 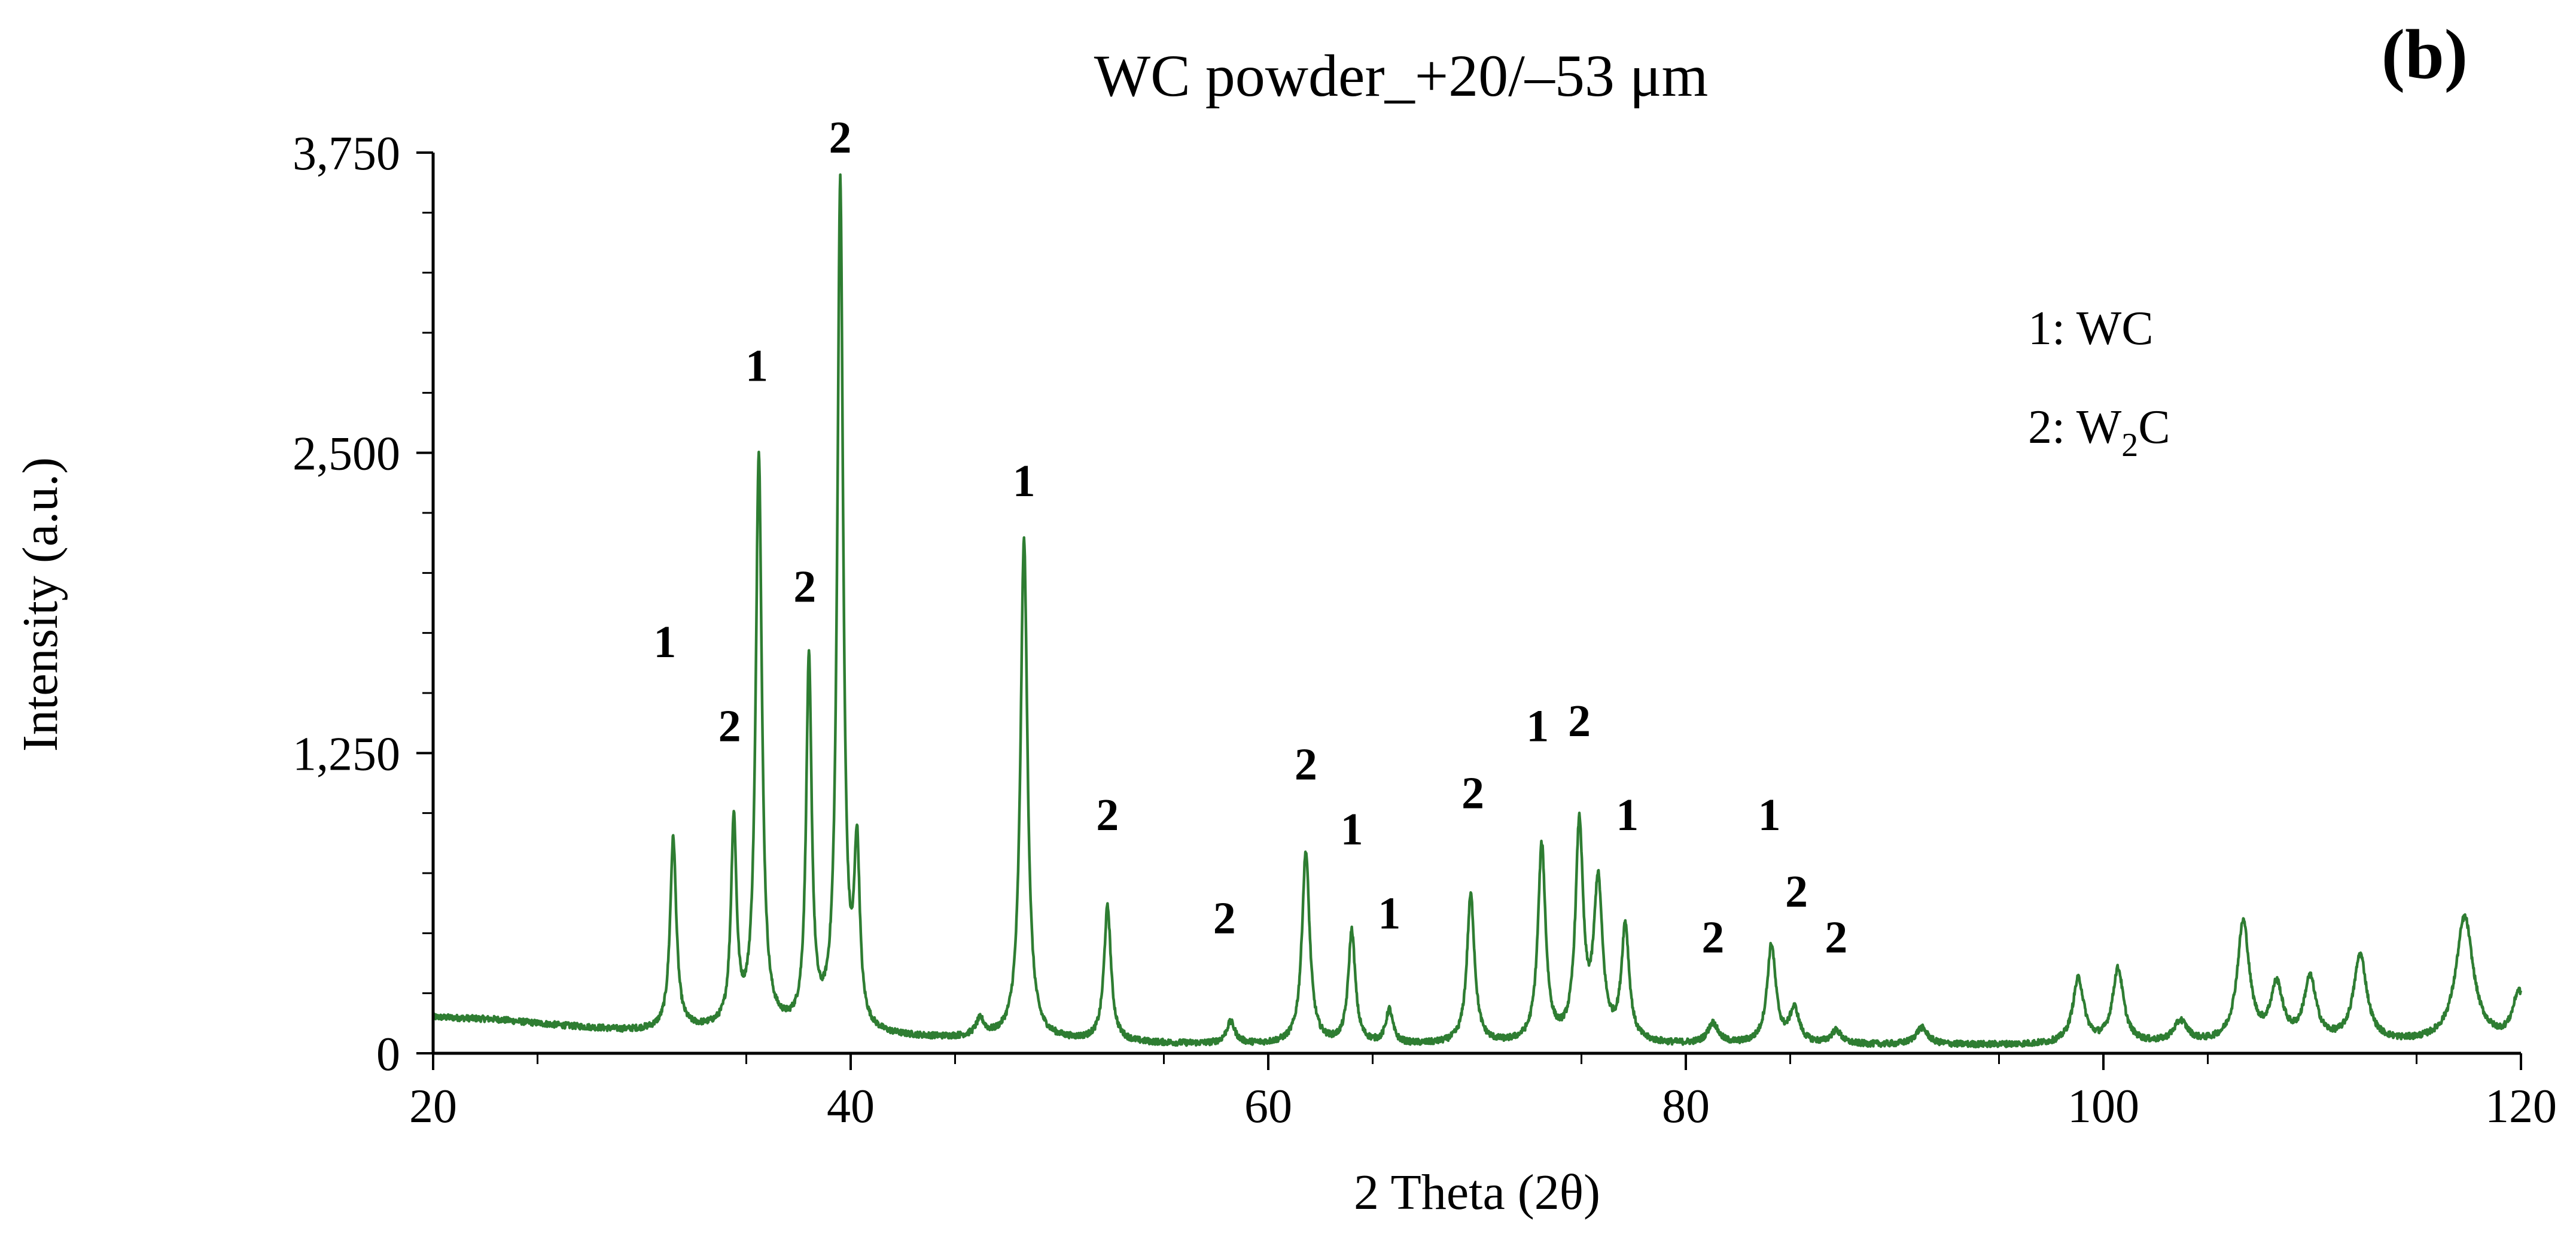 I want to click on legend: 1: WC 2: W2C, so click(x=2099, y=383).